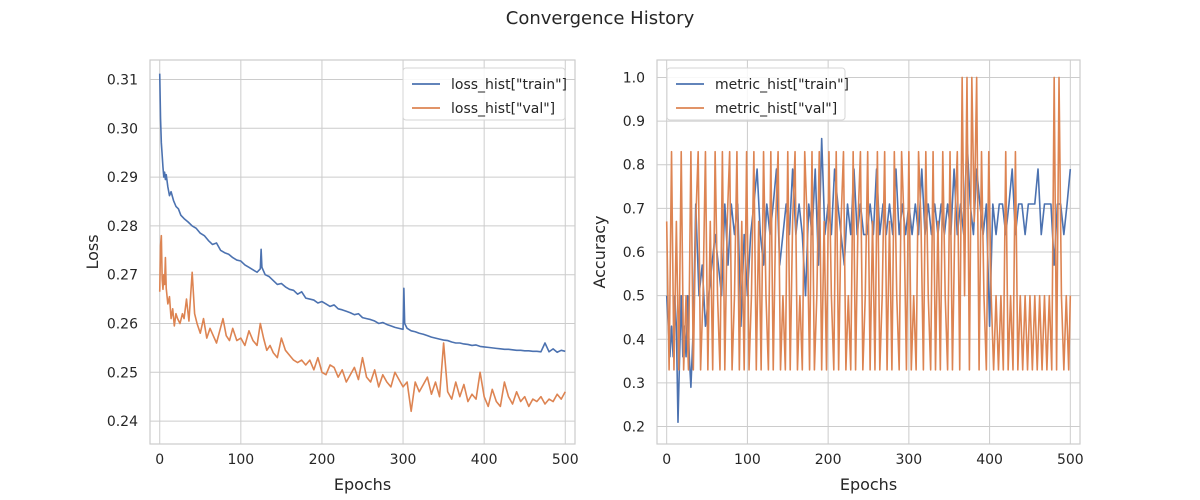 This screenshot has height=500, width=1200. I want to click on y-tick-label: 0.6, so click(634, 253).